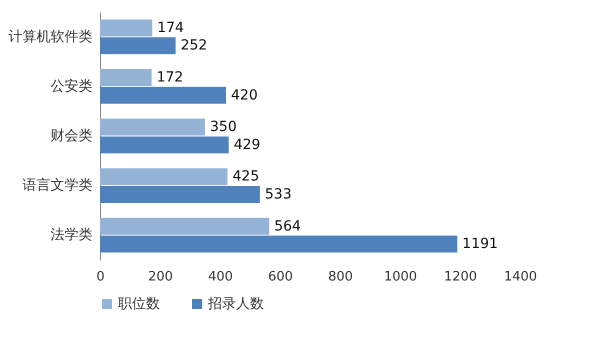  Describe the element at coordinates (401, 277) in the screenshot. I see `x-tick-label: 1000` at that location.